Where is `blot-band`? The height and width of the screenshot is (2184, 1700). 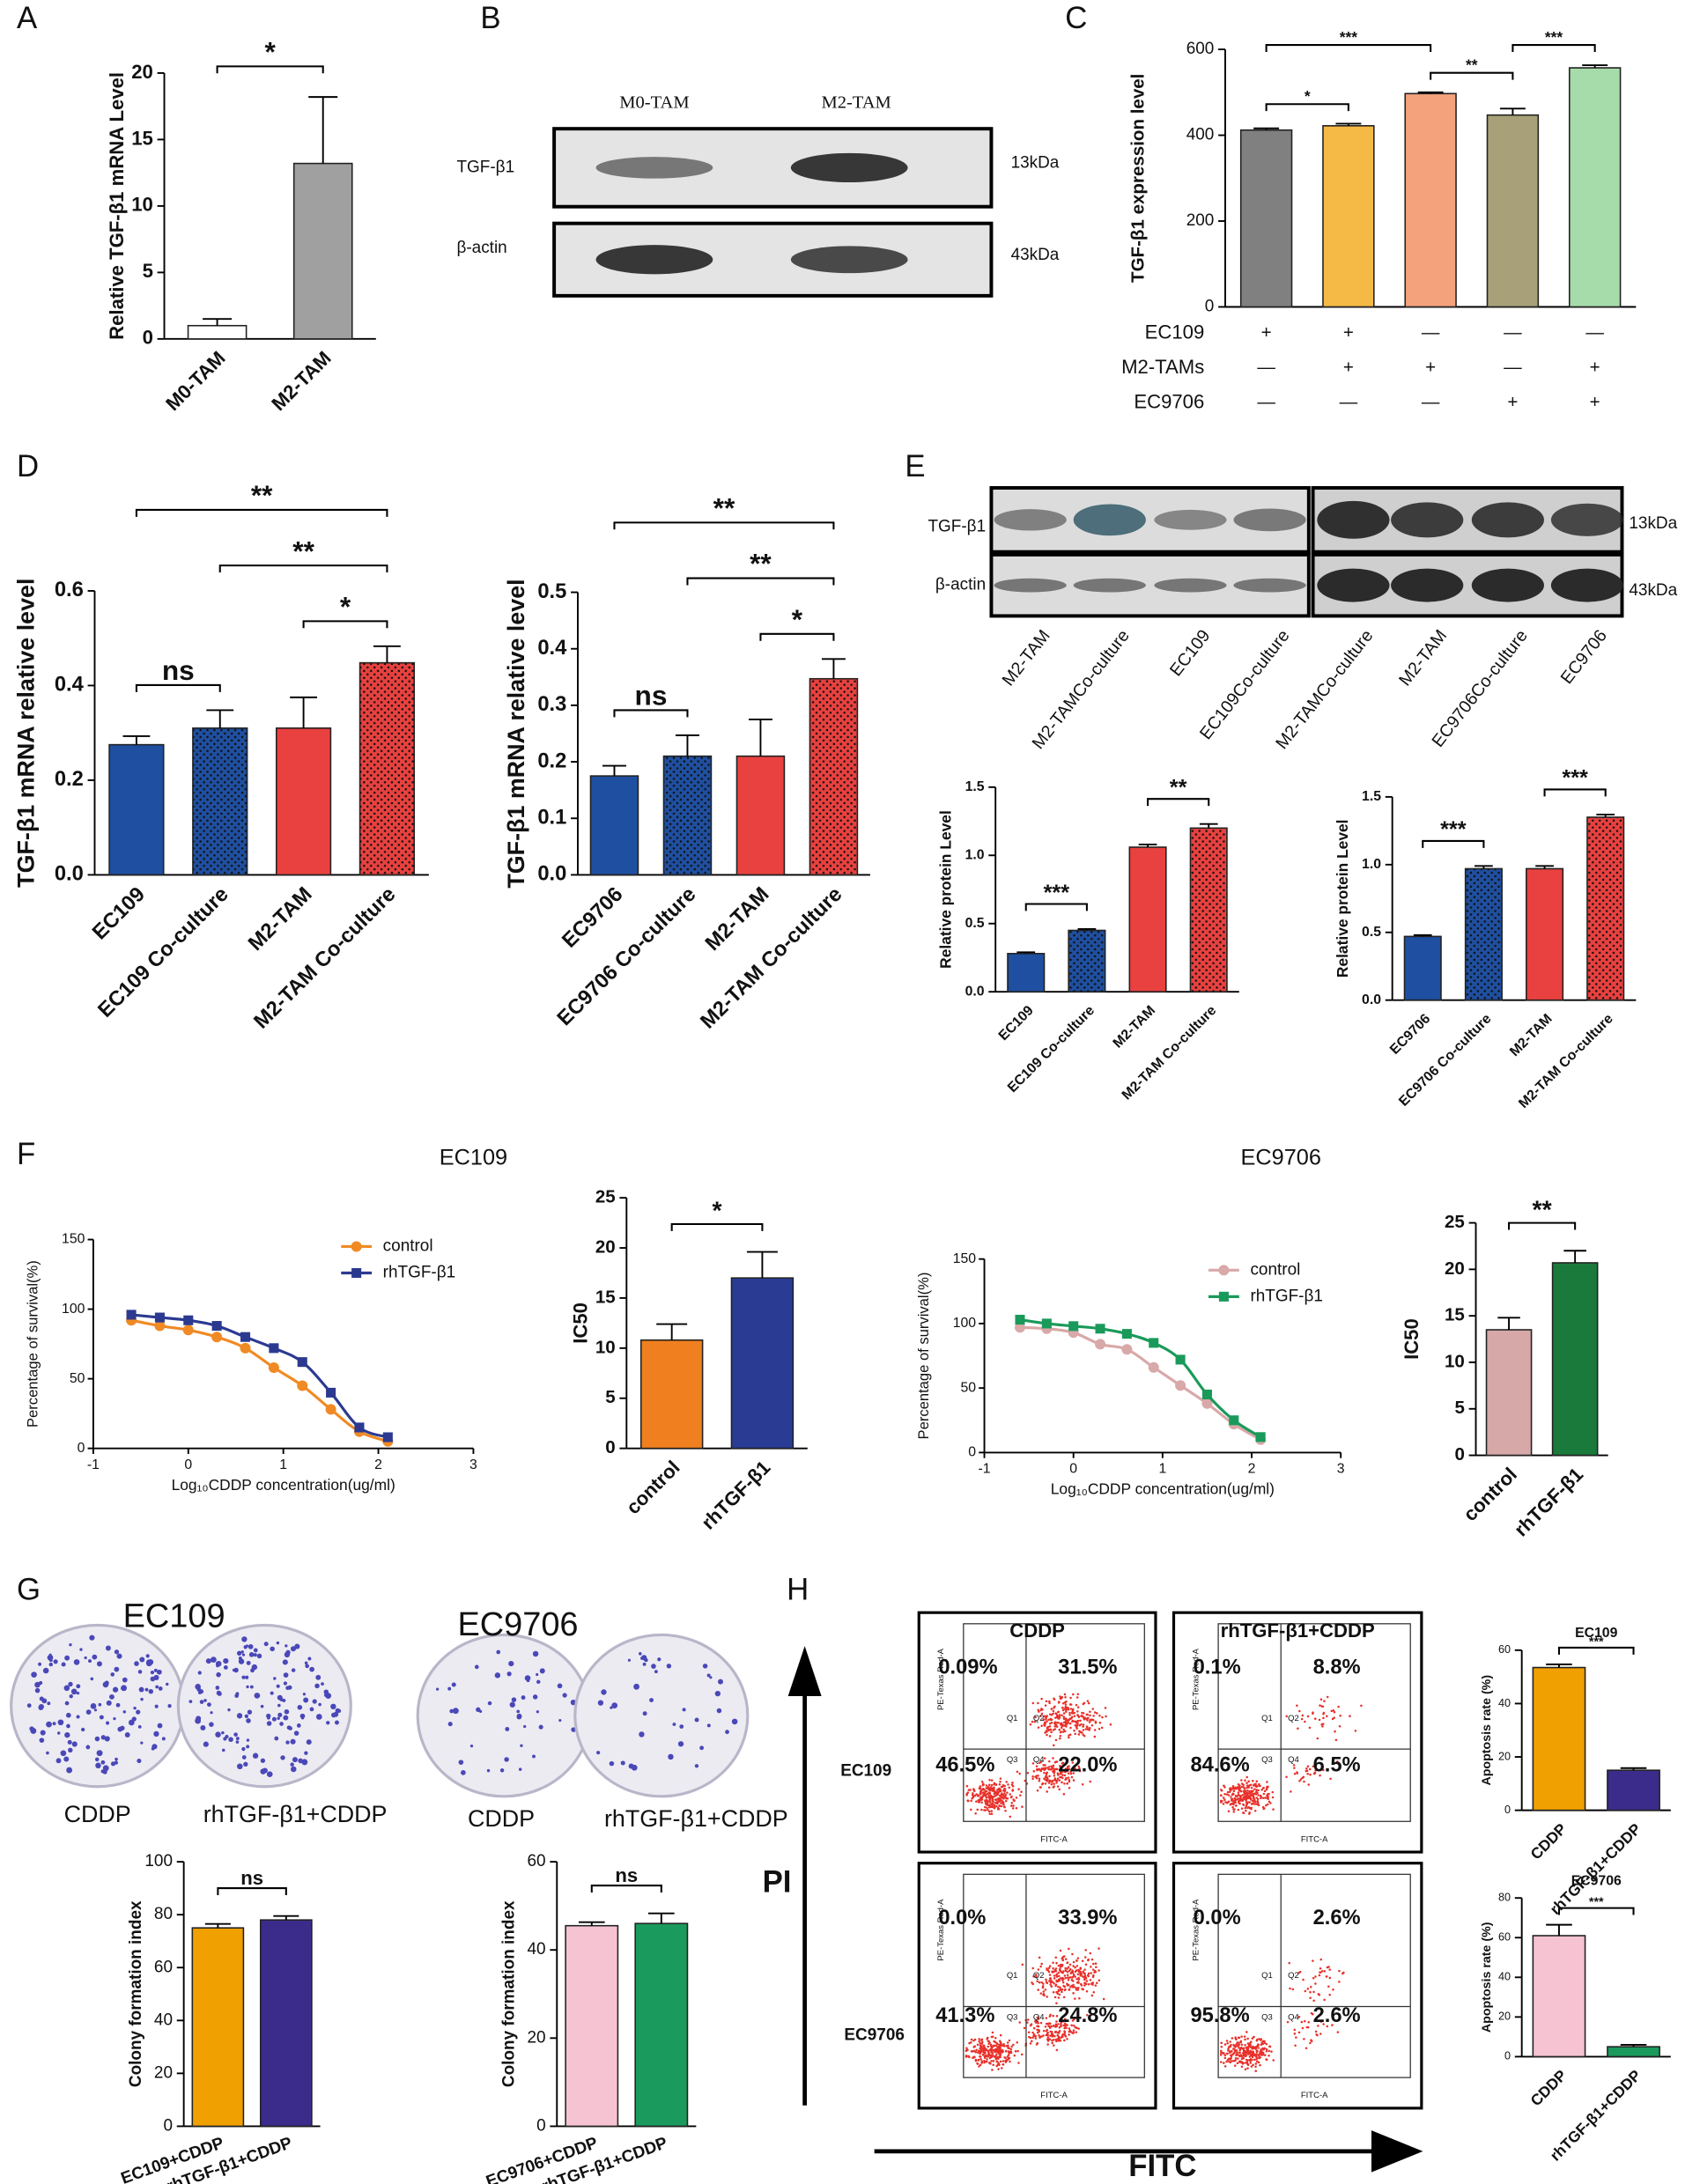
blot-band is located at coordinates (1269, 520).